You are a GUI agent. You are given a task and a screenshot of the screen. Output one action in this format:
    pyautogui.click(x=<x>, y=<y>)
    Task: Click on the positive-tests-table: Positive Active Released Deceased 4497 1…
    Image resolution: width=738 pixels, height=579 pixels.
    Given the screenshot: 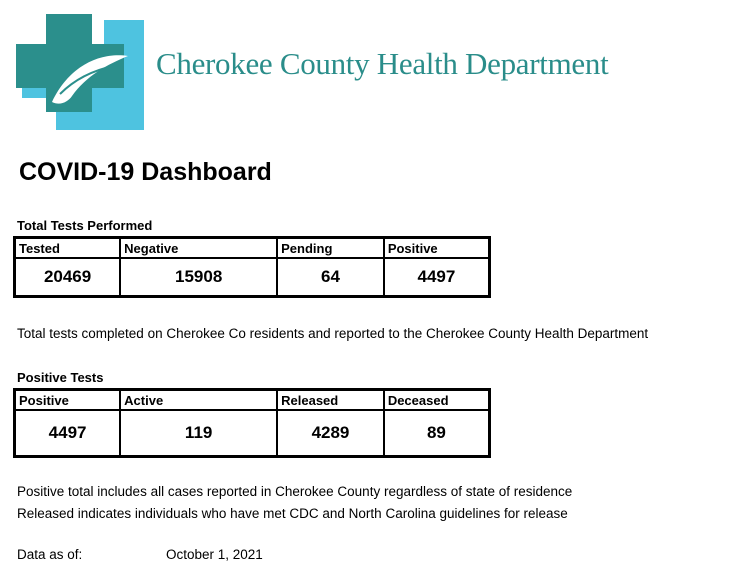 What is the action you would take?
    pyautogui.click(x=252, y=423)
    